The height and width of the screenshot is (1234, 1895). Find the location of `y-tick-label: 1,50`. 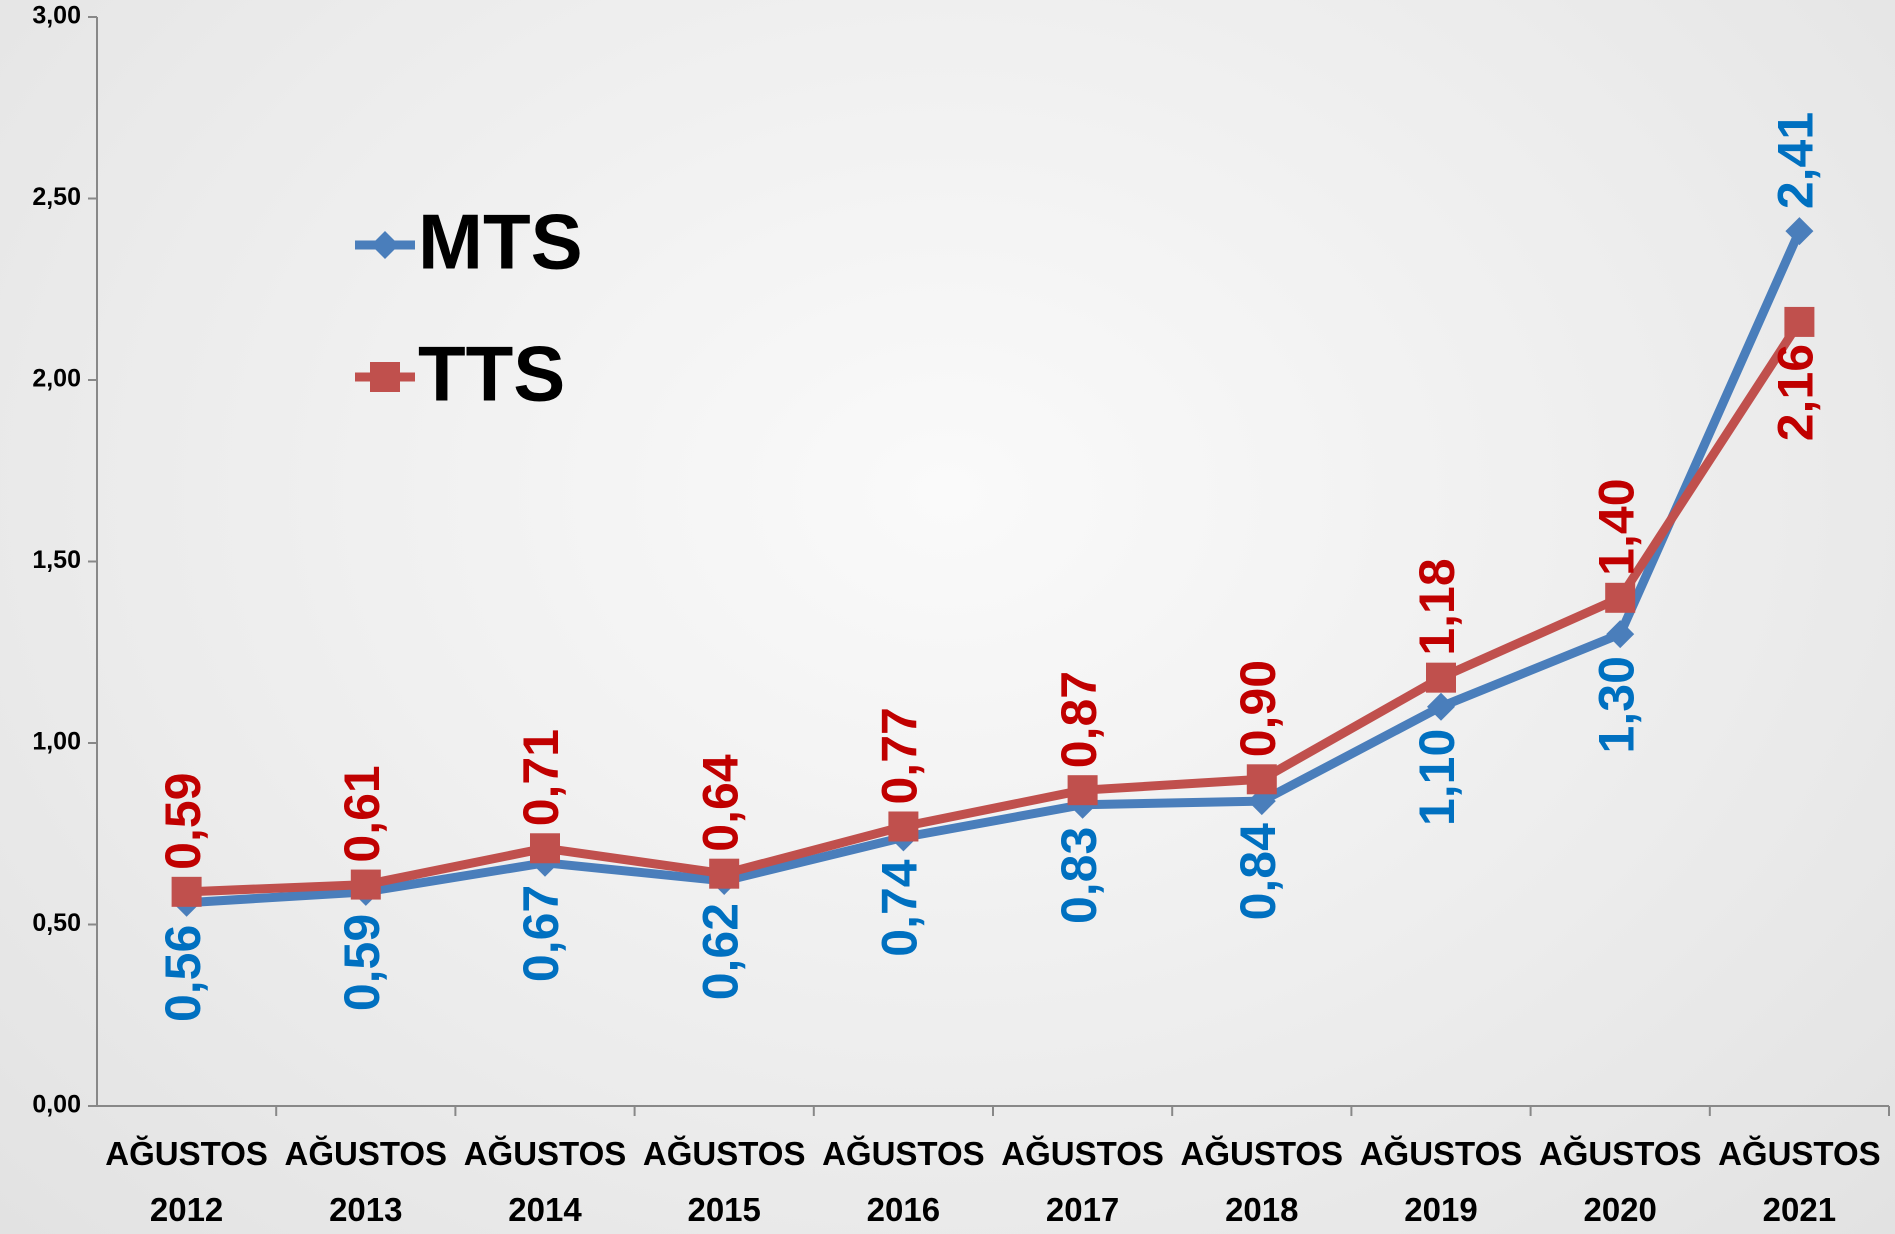

y-tick-label: 1,50 is located at coordinates (56, 560).